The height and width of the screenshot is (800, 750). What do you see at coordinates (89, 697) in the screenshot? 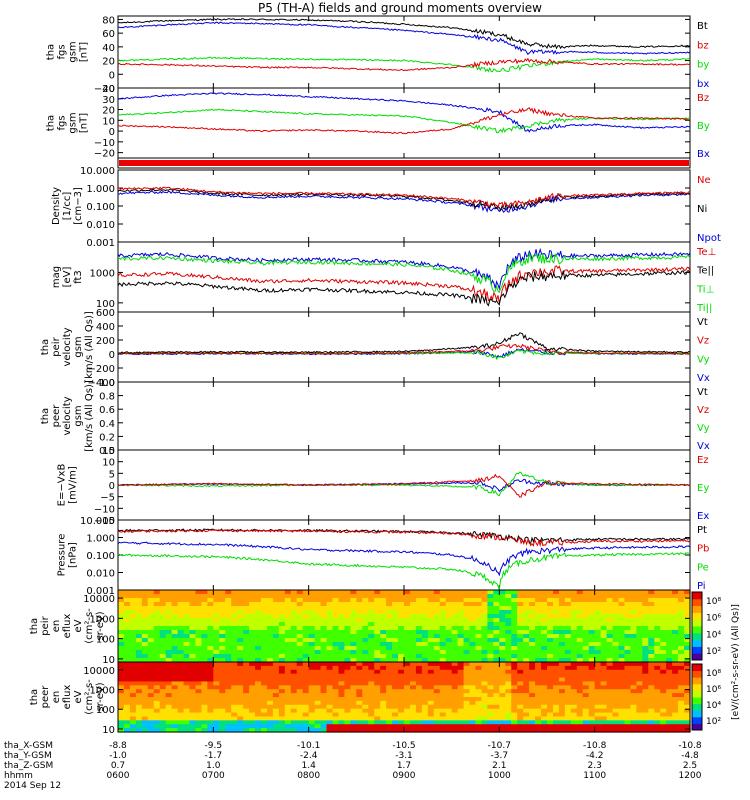
I see `y-axis-label: (cm²-s-` at bounding box center [89, 697].